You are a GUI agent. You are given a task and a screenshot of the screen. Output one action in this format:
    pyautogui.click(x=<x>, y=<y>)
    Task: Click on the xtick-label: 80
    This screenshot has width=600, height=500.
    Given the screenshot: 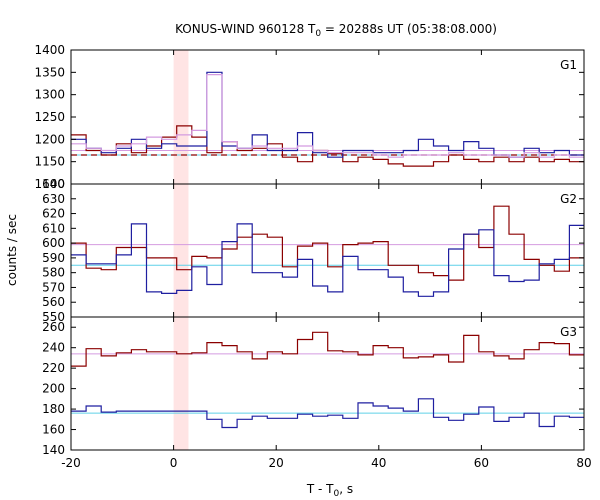 What is the action you would take?
    pyautogui.click(x=583, y=463)
    